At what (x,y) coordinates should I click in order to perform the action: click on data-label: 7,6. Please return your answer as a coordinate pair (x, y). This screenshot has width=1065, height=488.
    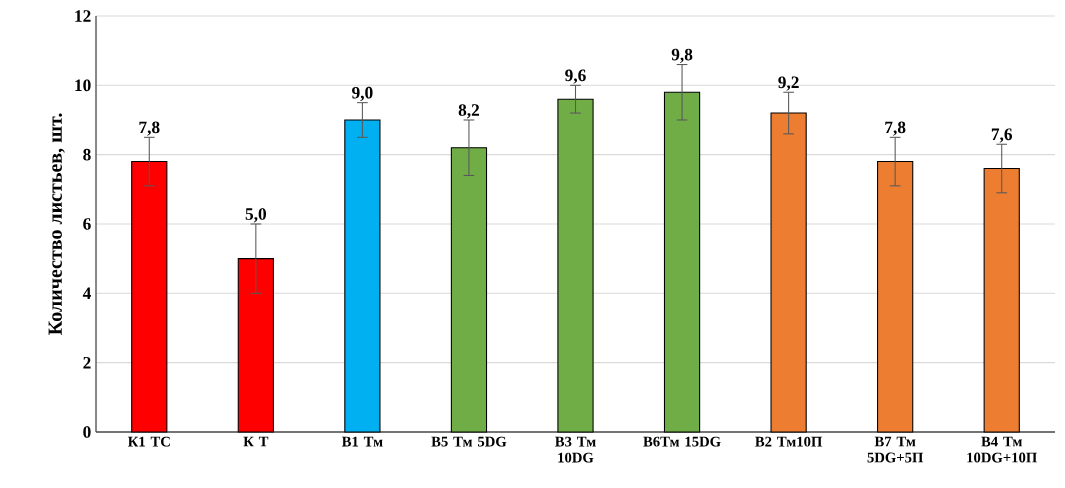
    Looking at the image, I should click on (1002, 135).